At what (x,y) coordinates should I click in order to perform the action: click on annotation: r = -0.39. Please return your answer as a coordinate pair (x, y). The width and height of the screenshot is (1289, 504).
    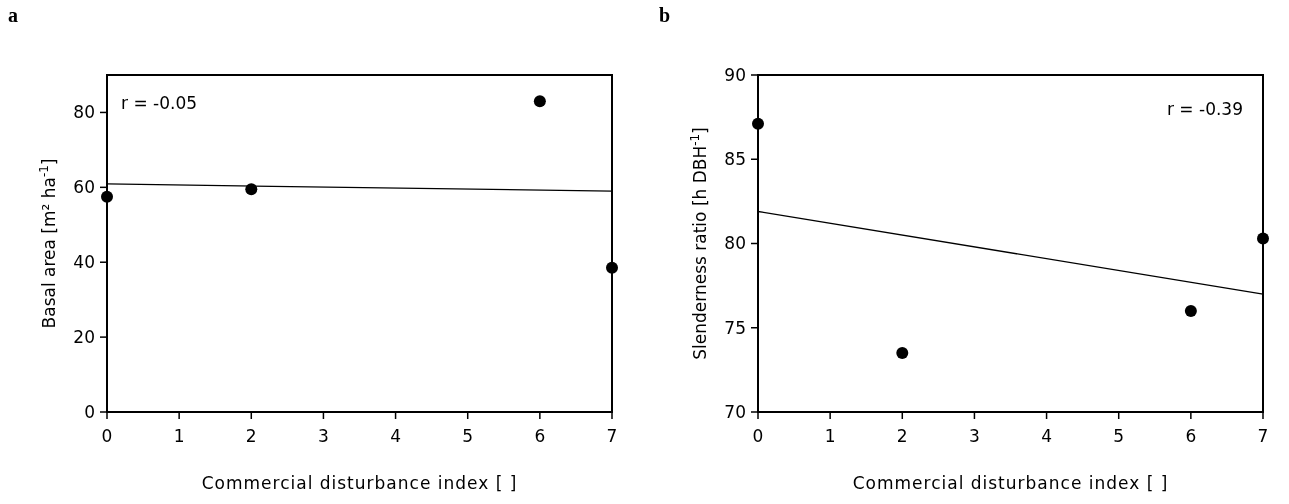
    Looking at the image, I should click on (1204, 109).